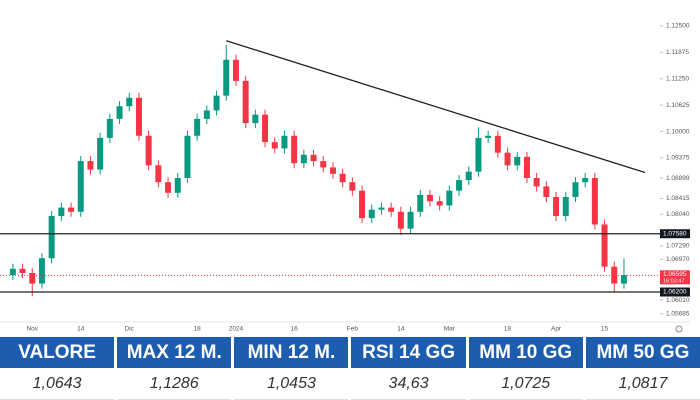 Image resolution: width=700 pixels, height=400 pixels. I want to click on table-header: MM 50 GG, so click(642, 352).